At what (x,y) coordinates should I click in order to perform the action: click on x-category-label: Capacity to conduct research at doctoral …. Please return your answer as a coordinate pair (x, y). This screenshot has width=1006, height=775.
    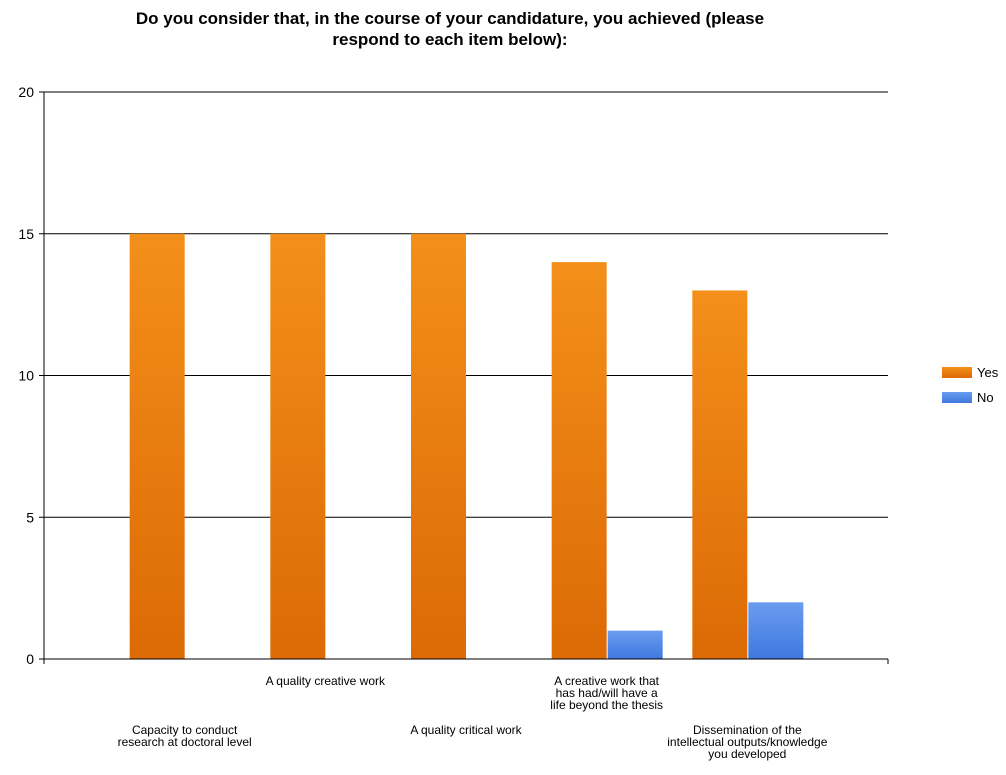
    Looking at the image, I should click on (185, 736).